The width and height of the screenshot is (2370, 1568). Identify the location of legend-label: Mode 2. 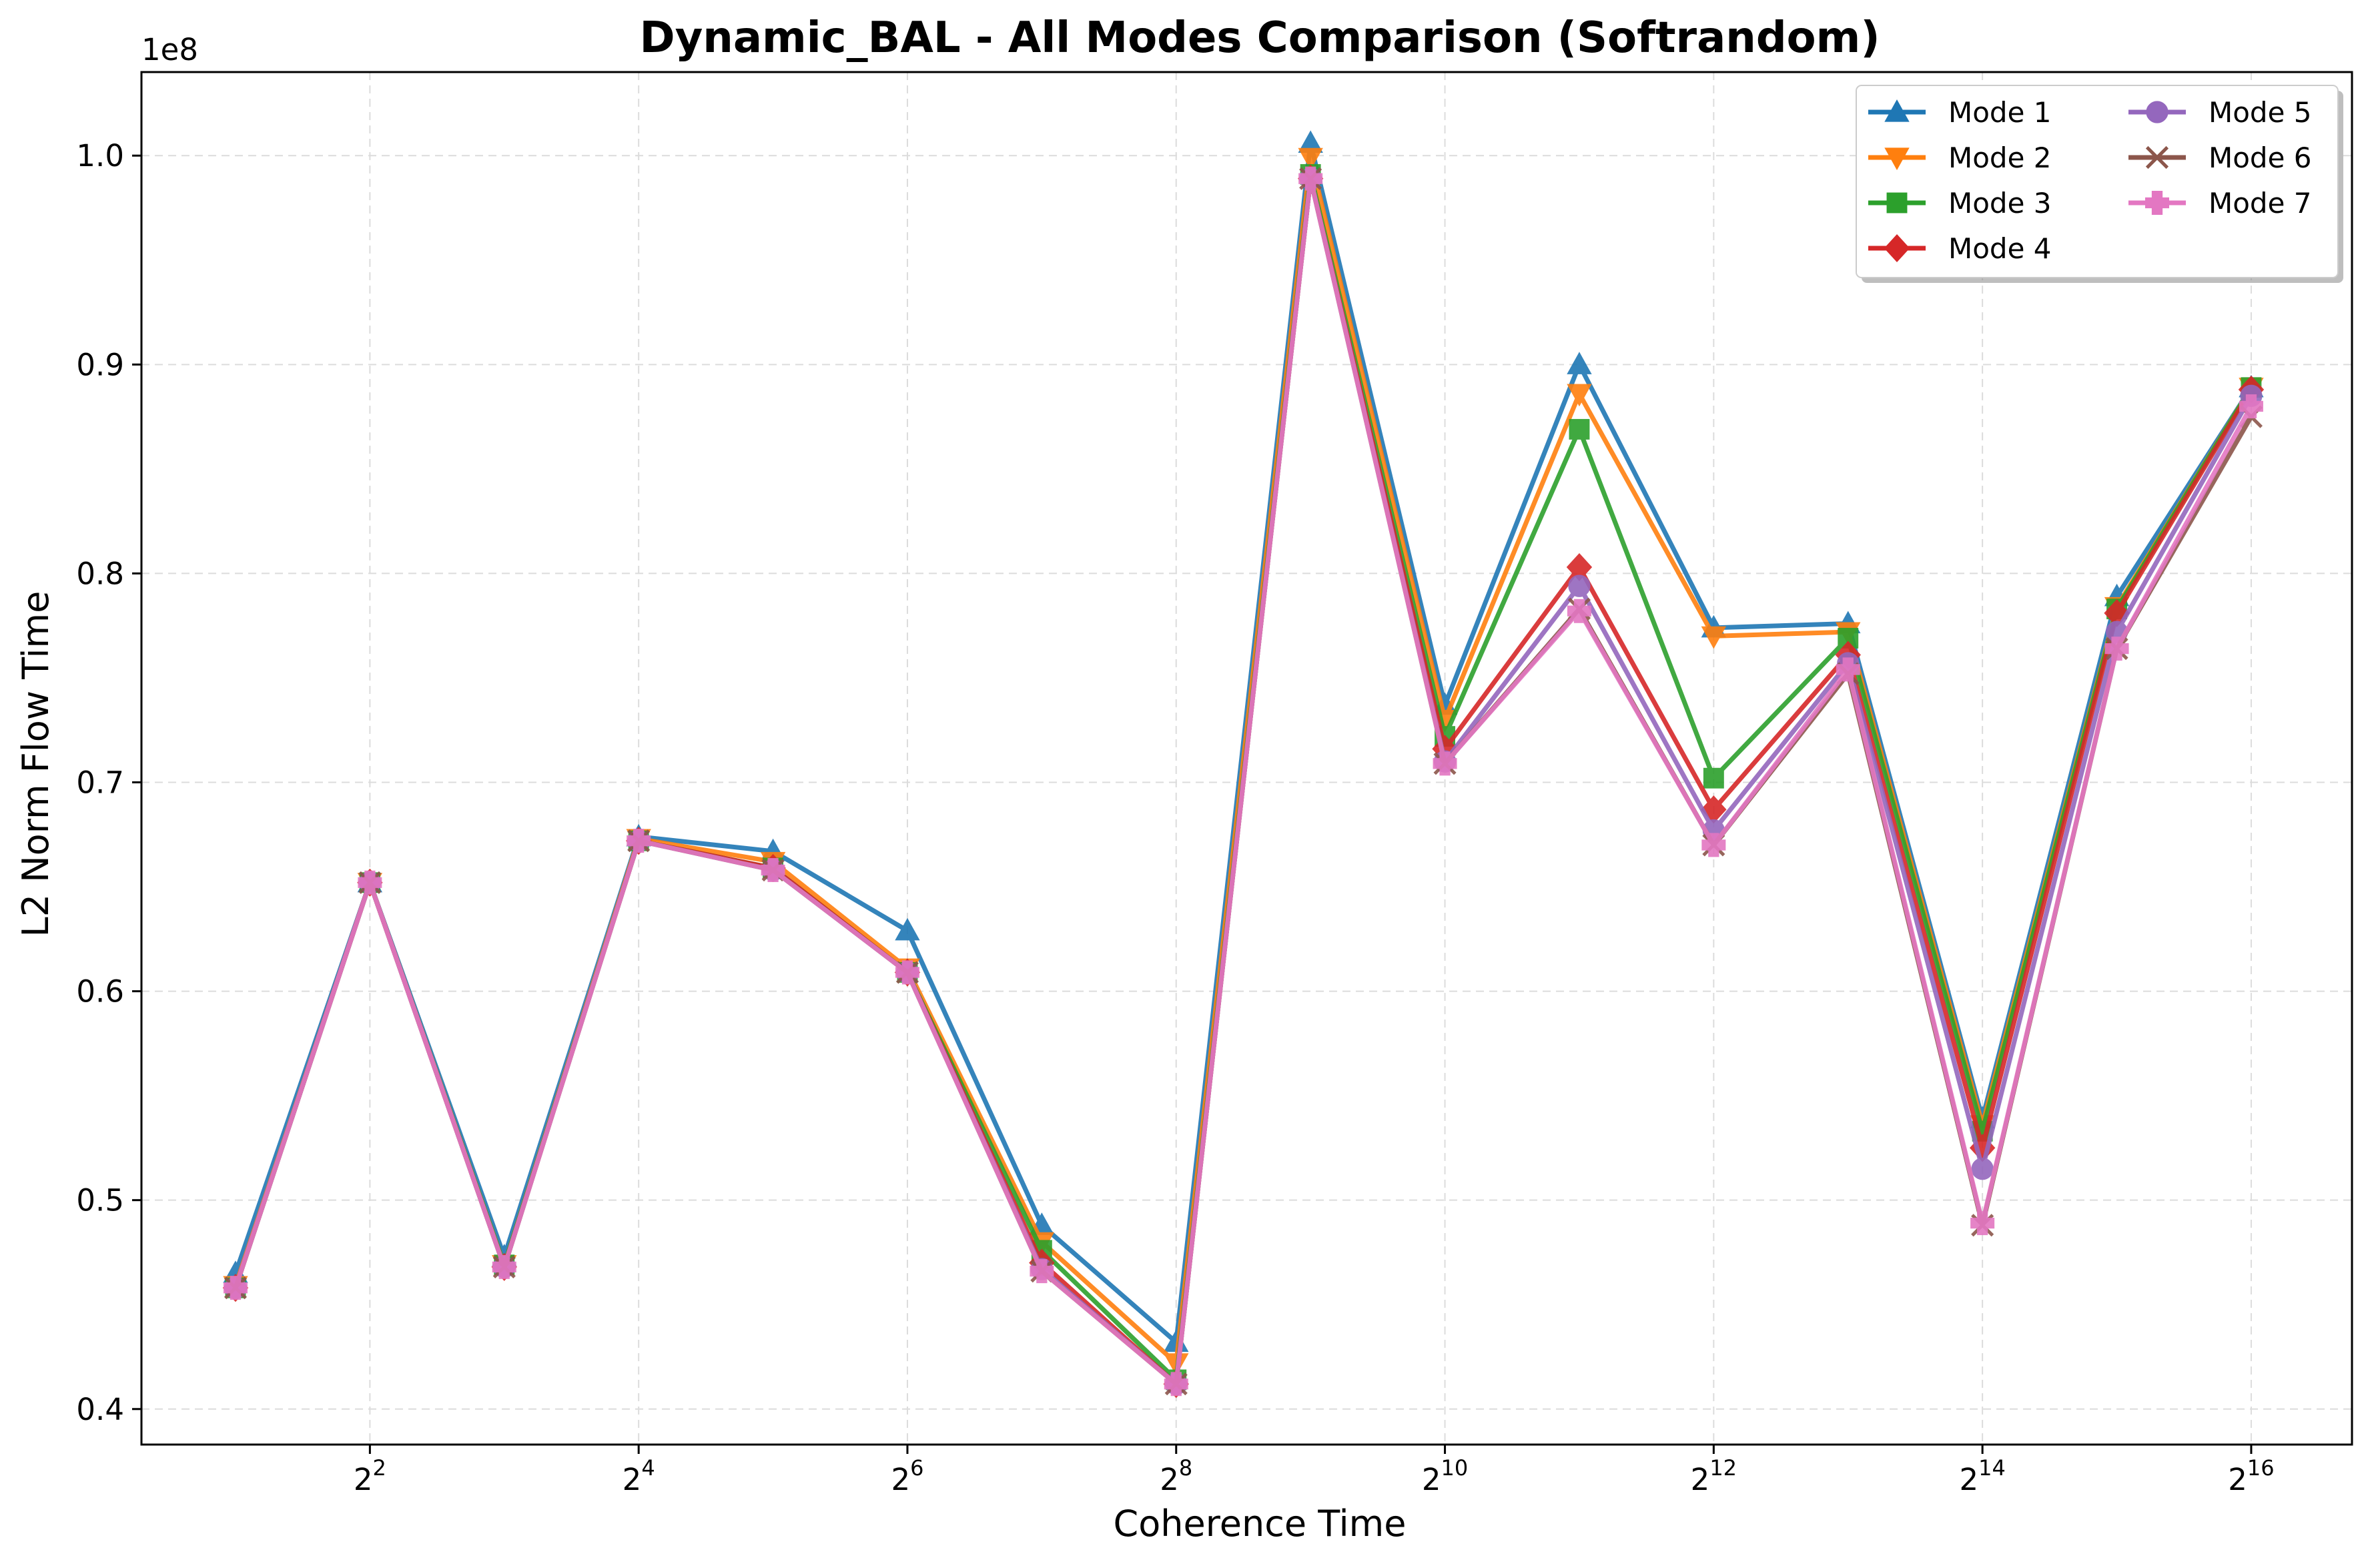
(2000, 158).